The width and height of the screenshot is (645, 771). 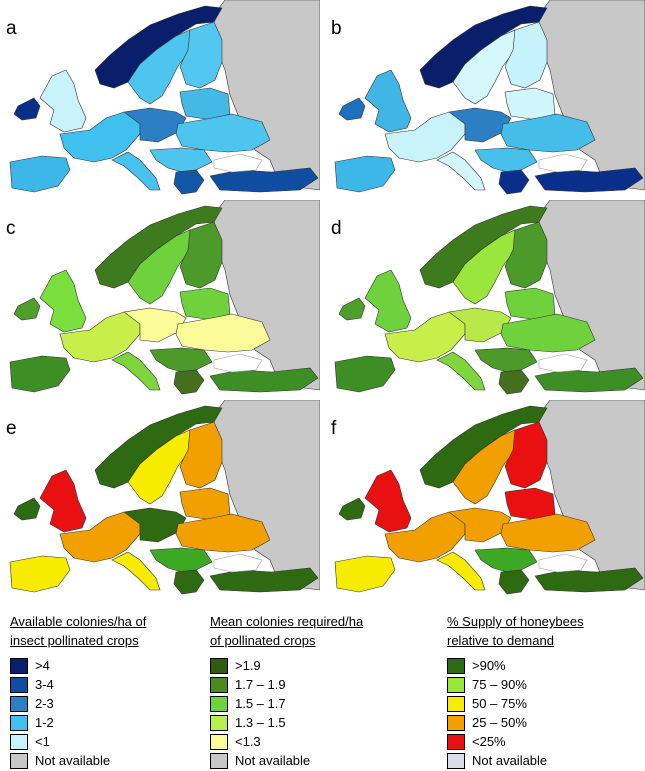 I want to click on map-panel-a: a, so click(x=160, y=97).